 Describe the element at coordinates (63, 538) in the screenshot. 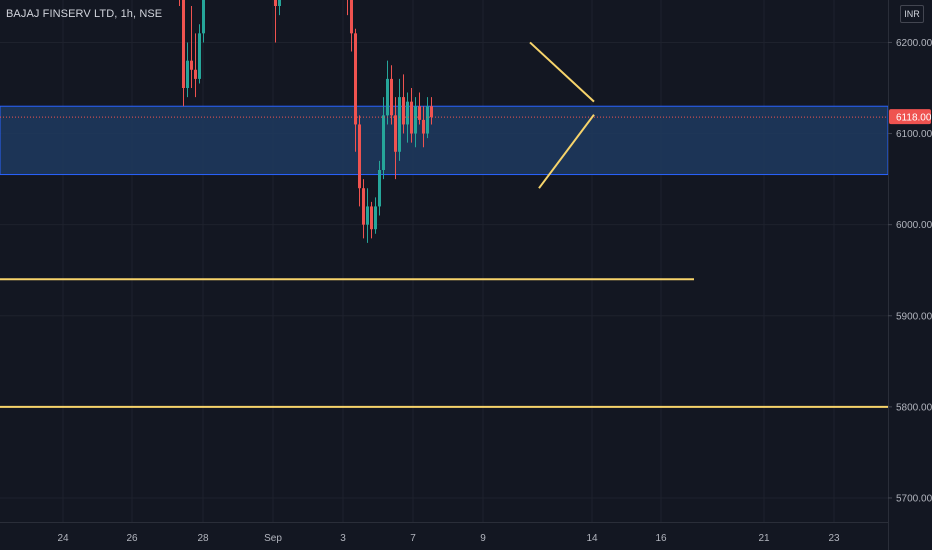

I see `x-tick-label: 24` at that location.